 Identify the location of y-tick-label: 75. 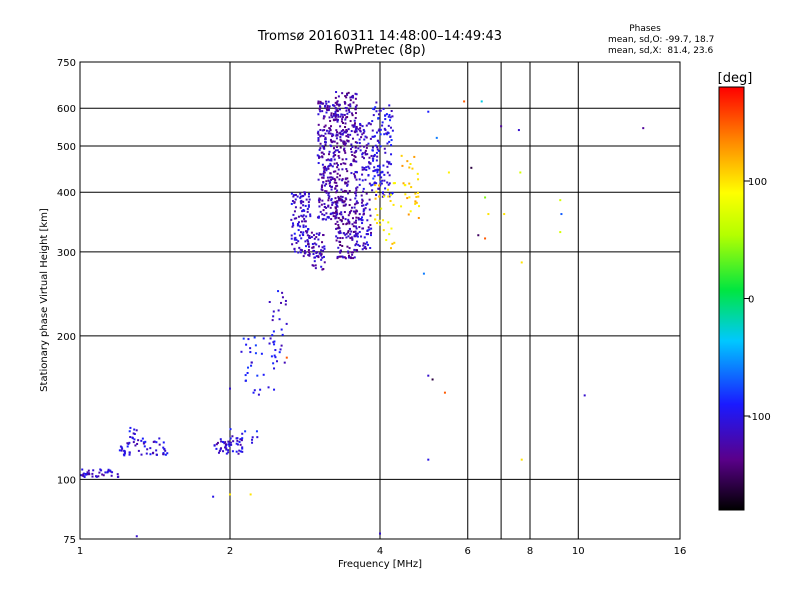
(69, 540).